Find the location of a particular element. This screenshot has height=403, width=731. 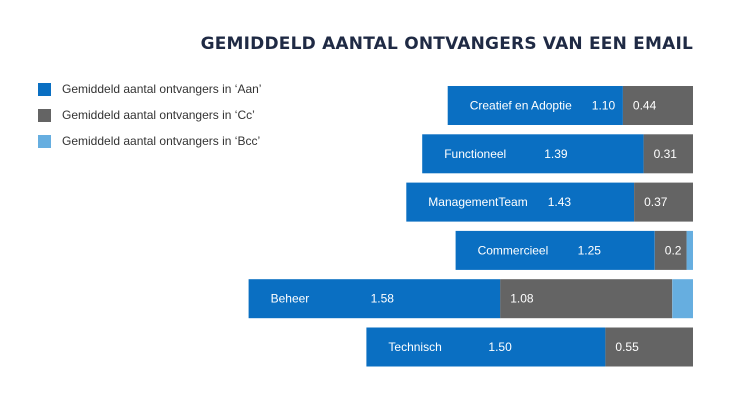

bar-segment-commercieel-s0 is located at coordinates (555, 250).